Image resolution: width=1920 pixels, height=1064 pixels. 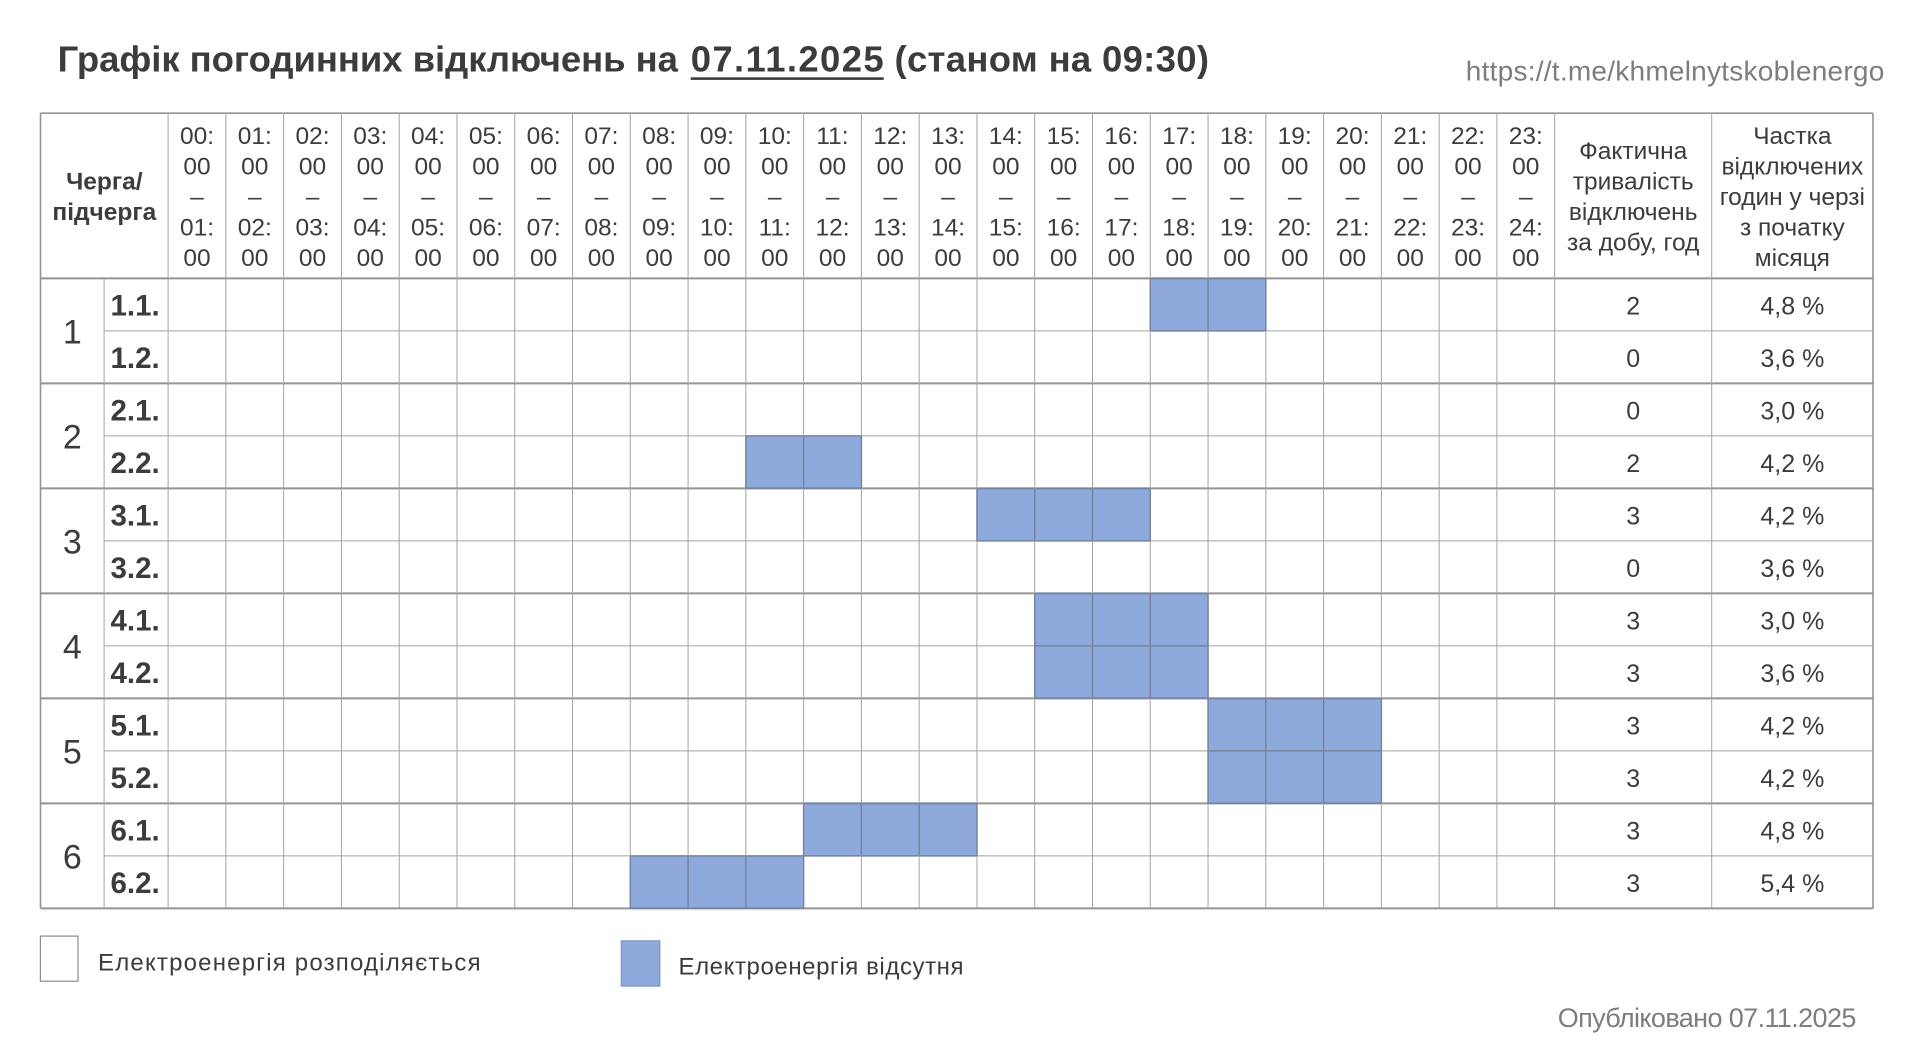 I want to click on svg-text: 02:, so click(x=313, y=136).